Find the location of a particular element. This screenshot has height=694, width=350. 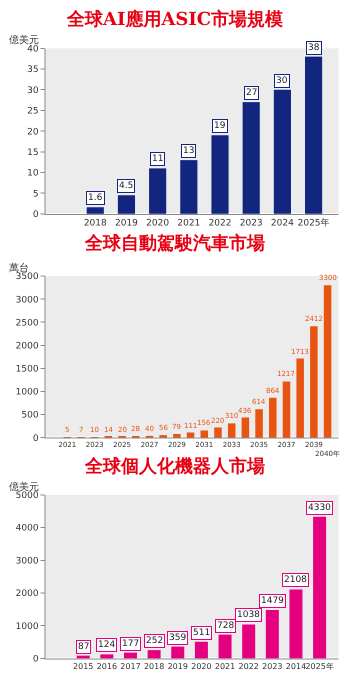

data-label: 1.6 is located at coordinates (95, 198).